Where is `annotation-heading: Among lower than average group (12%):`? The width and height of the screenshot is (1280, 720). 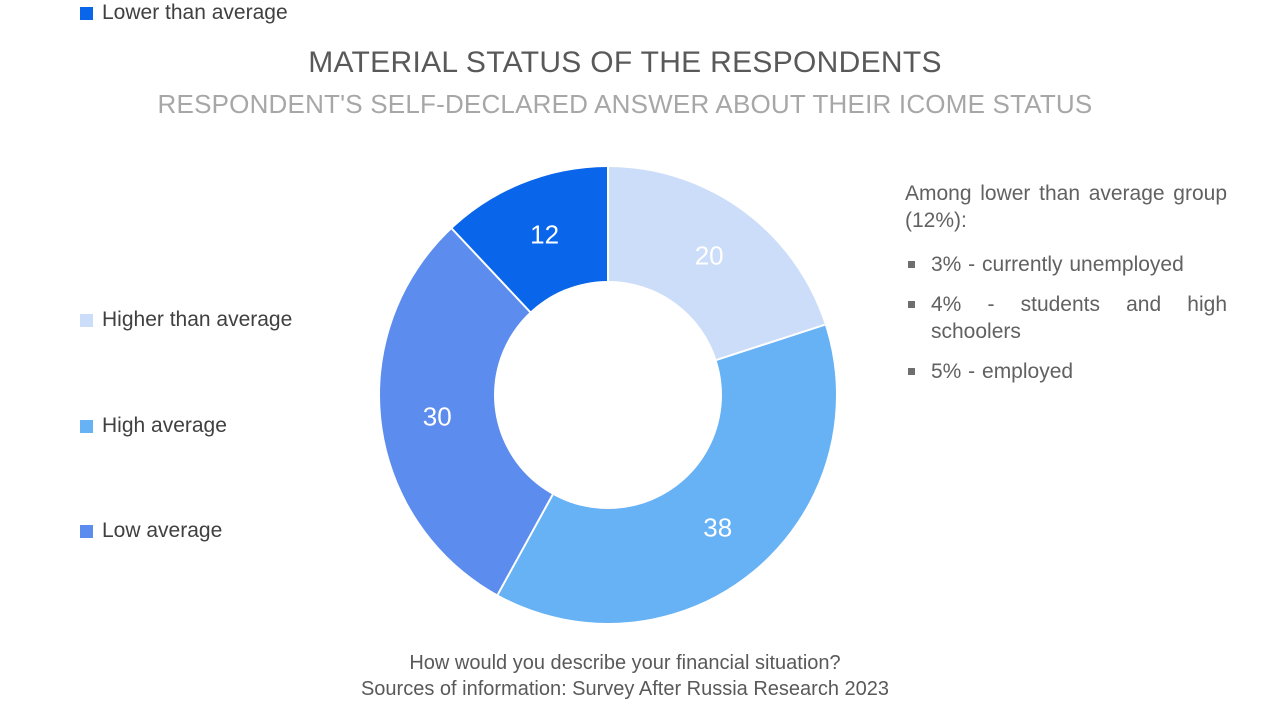
annotation-heading: Among lower than average group (12%): is located at coordinates (1066, 207).